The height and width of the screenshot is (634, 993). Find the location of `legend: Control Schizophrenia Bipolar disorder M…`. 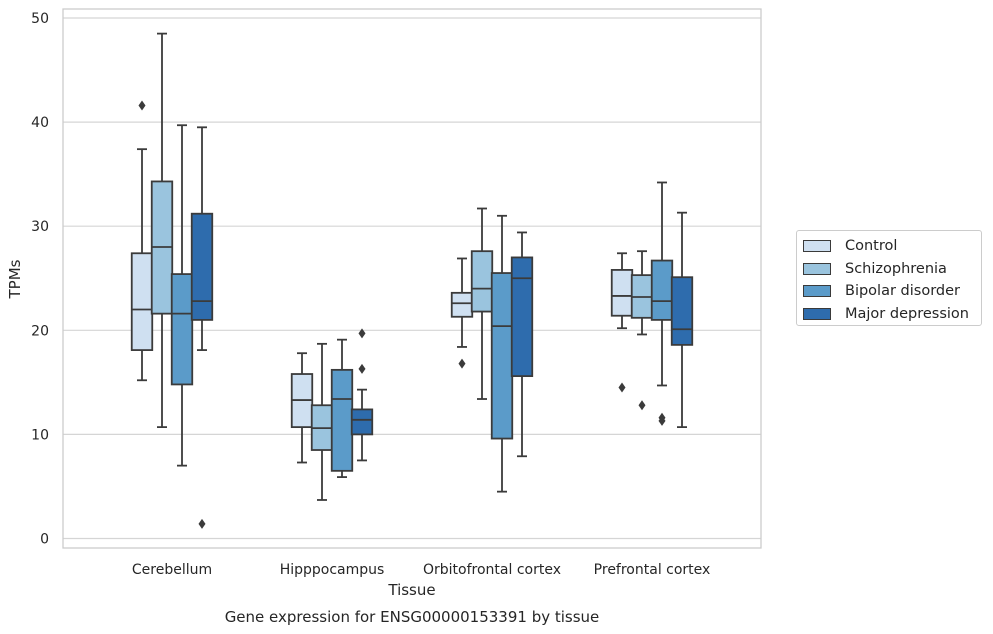

legend: Control Schizophrenia Bipolar disorder M… is located at coordinates (889, 278).